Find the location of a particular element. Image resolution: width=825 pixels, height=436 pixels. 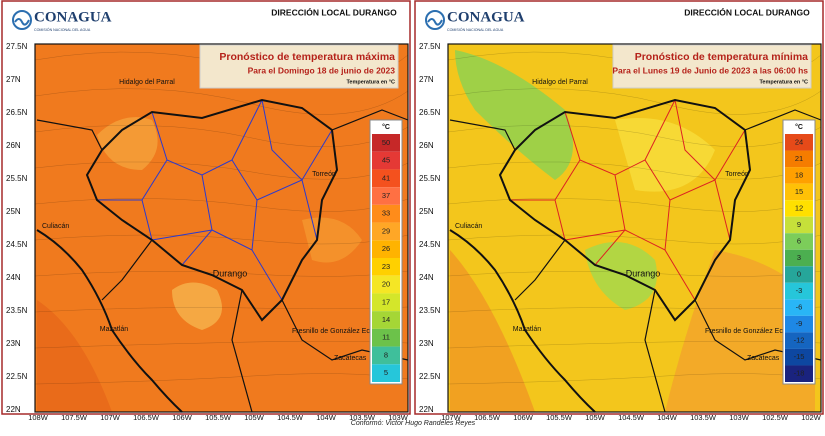

legend-label: -18 is located at coordinates (799, 373).